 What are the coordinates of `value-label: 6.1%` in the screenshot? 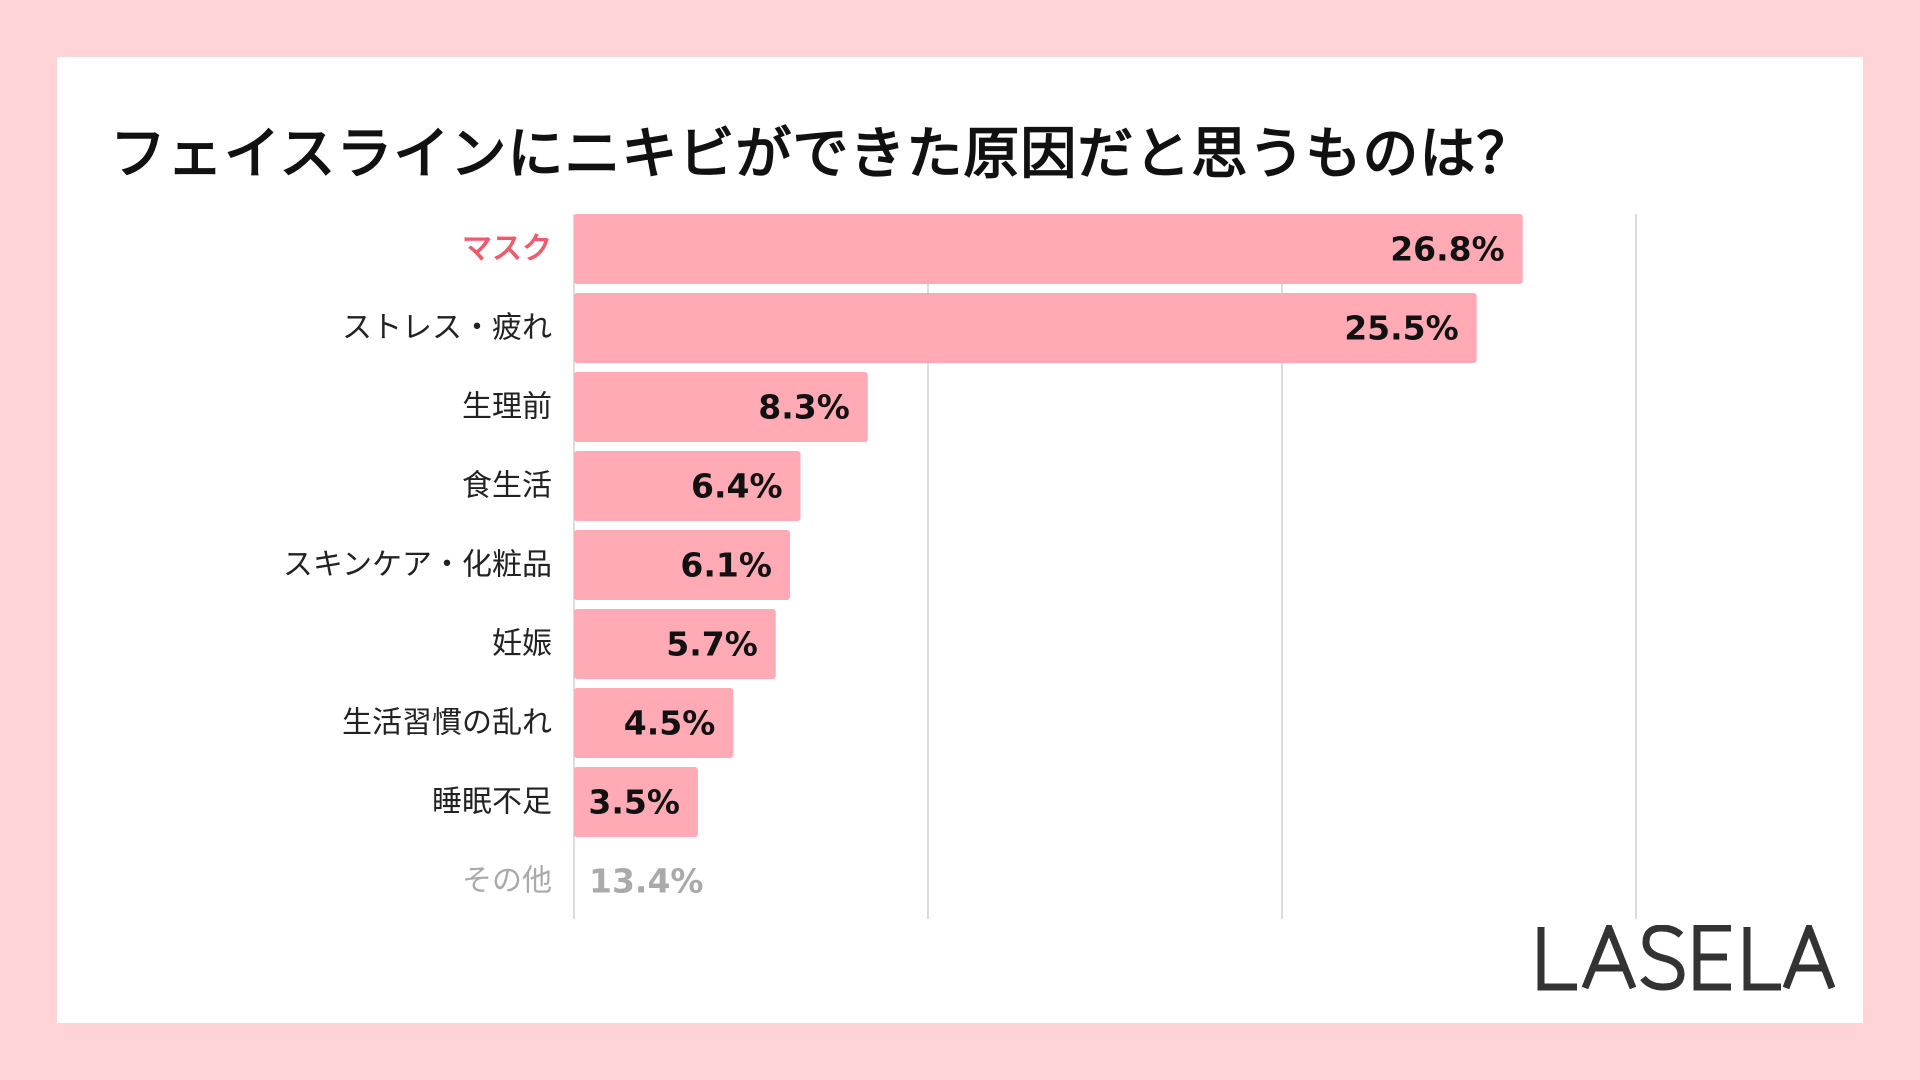 It's located at (726, 565).